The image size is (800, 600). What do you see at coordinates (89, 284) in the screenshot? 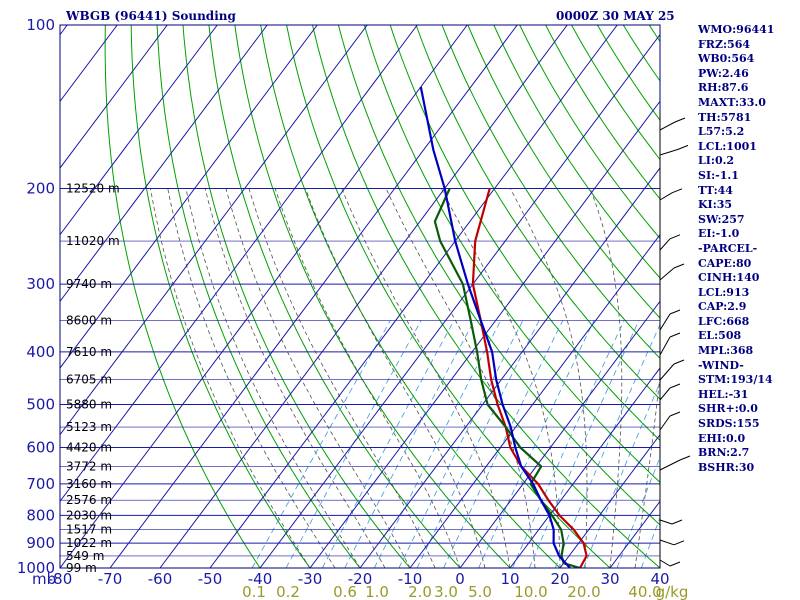
I see `height-label: 9740 m` at bounding box center [89, 284].